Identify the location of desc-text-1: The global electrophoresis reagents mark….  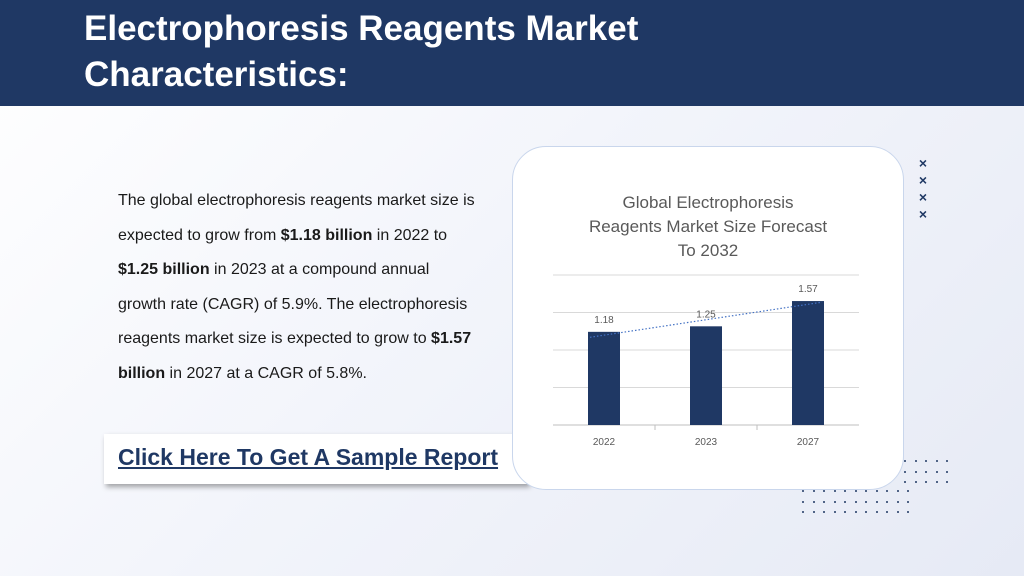
(296, 218).